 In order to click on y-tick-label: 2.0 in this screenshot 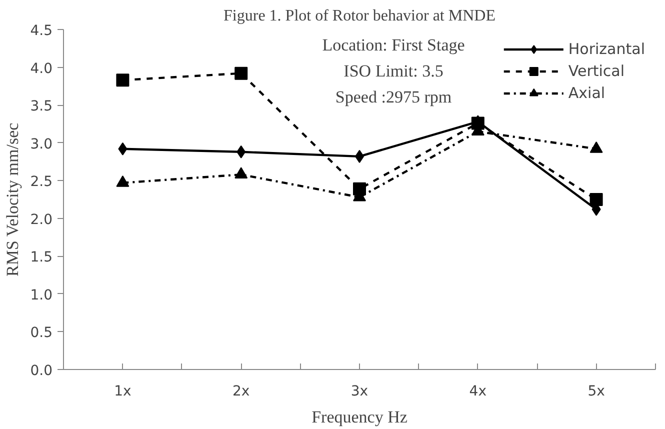, I will do `click(41, 220)`.